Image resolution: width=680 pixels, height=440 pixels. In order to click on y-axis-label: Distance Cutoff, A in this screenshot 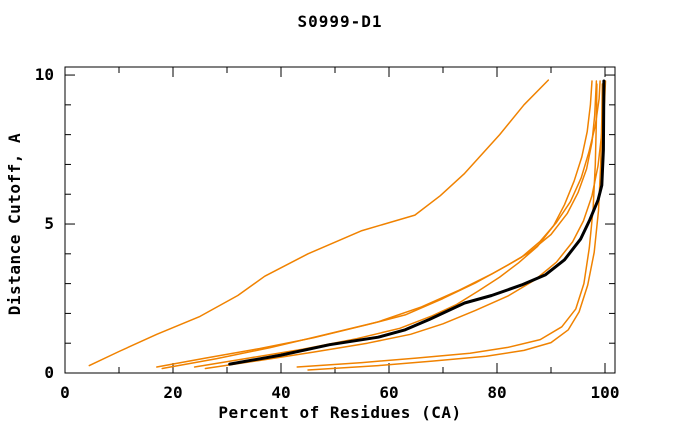, I will do `click(14, 224)`.